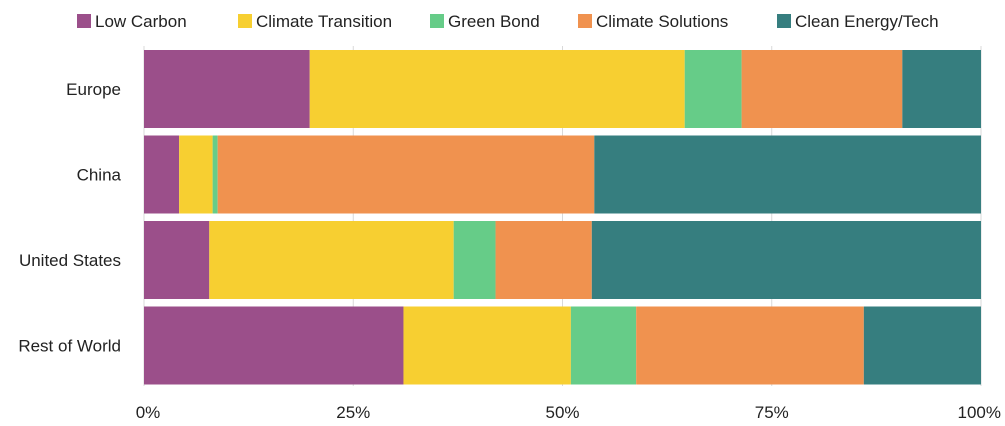 The height and width of the screenshot is (426, 1005). Describe the element at coordinates (141, 21) in the screenshot. I see `legend-label-0: Low Carbon` at that location.